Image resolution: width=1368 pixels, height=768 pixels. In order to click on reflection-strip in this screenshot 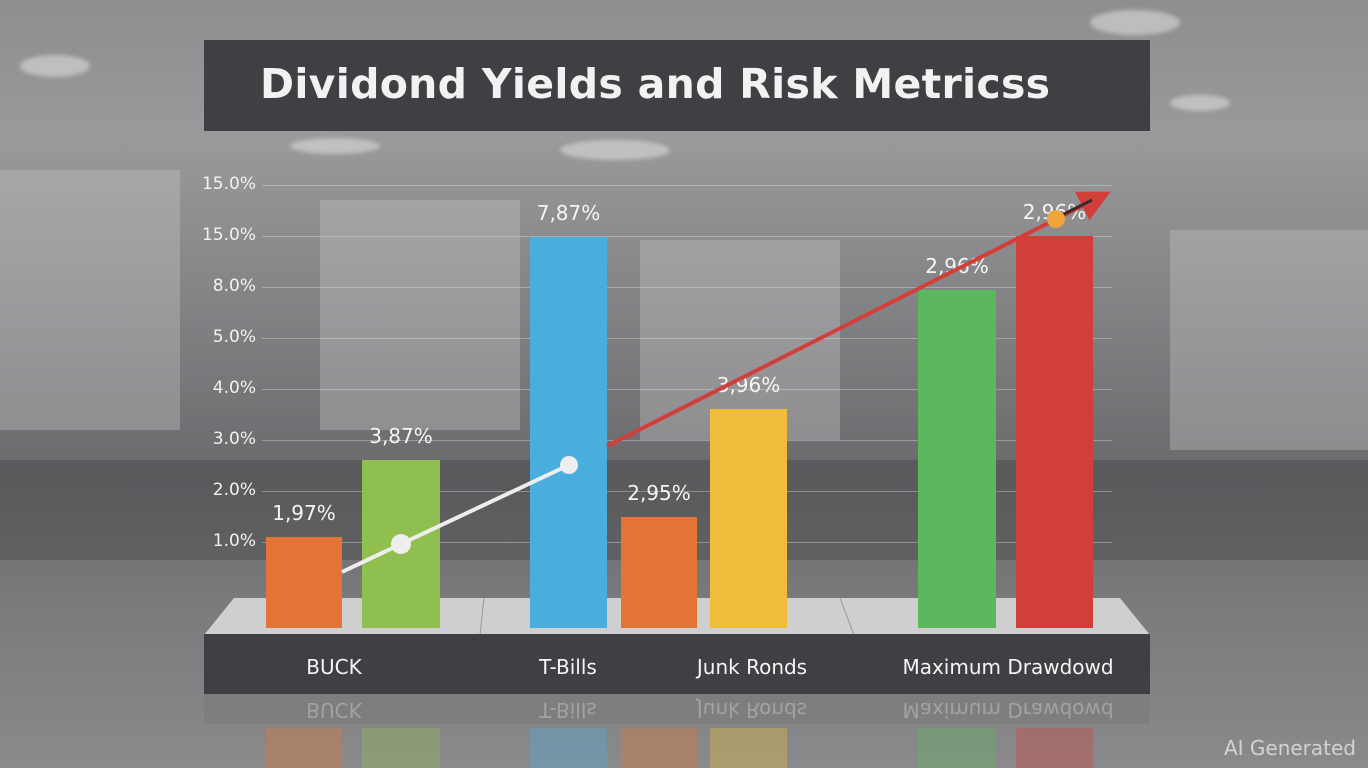, I will do `click(677, 709)`.